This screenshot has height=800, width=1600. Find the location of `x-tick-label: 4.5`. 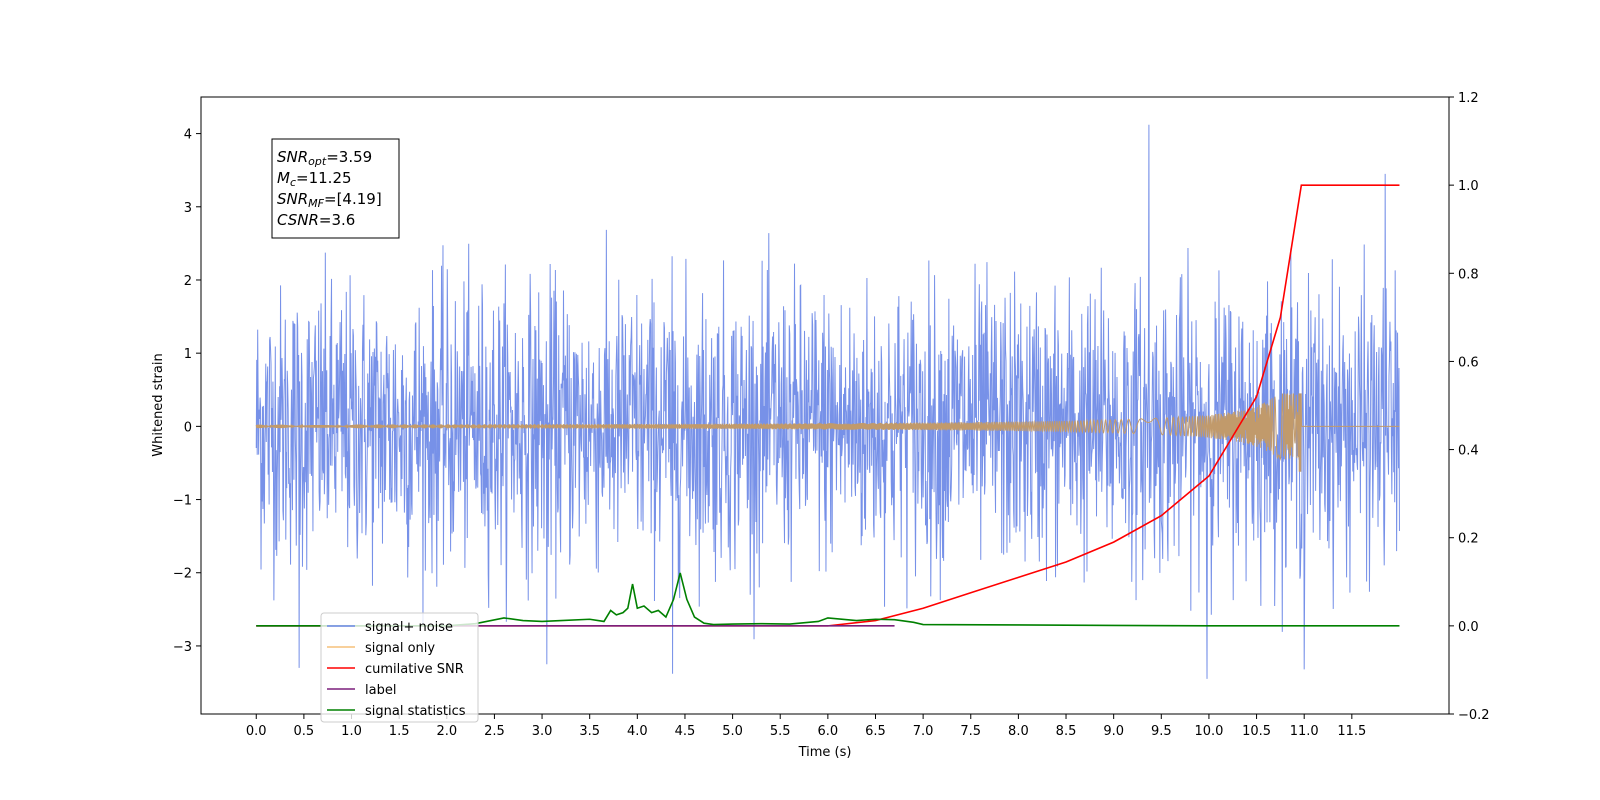

x-tick-label: 4.5 is located at coordinates (685, 731).